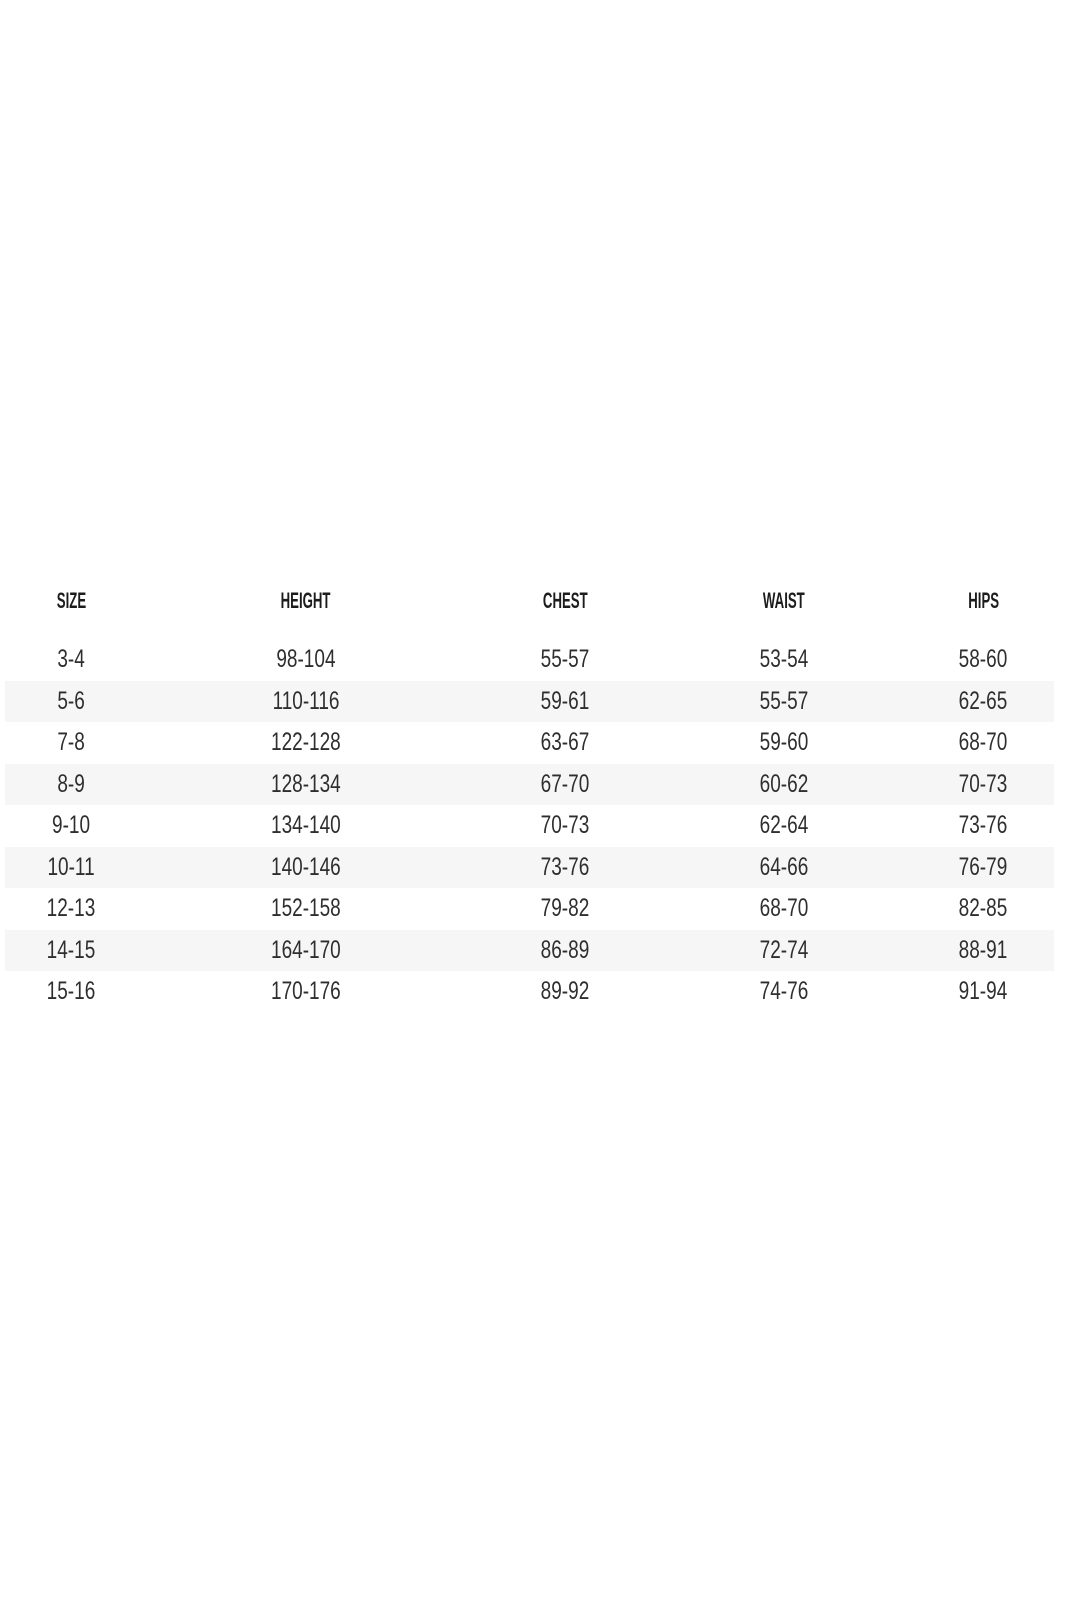 Image resolution: width=1067 pixels, height=1600 pixels. I want to click on cell-size-value: 8-9, so click(71, 783).